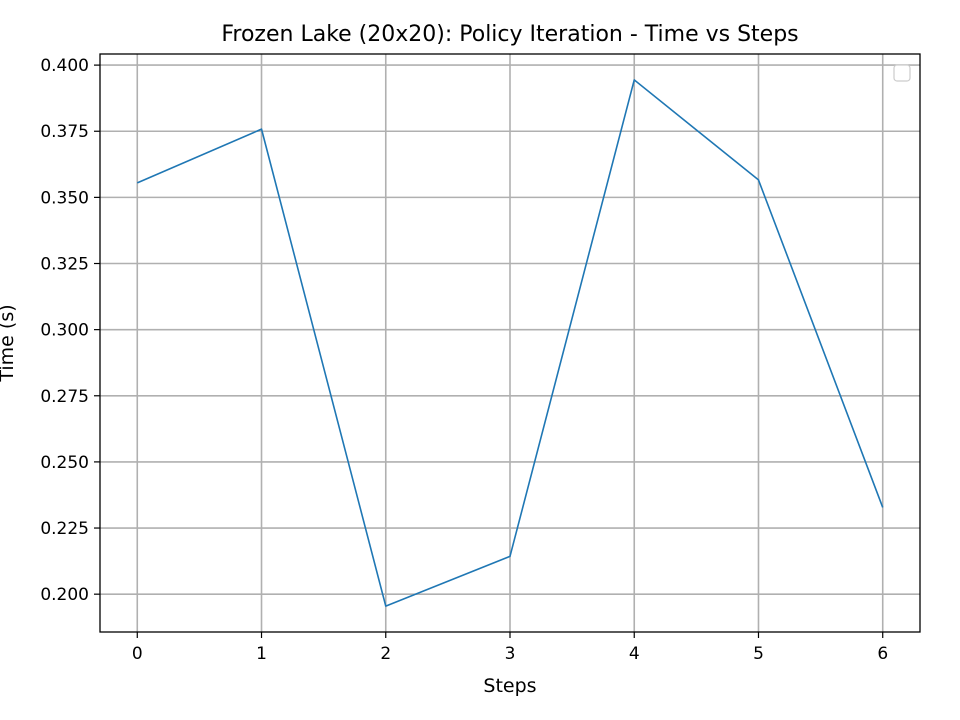  I want to click on y-tick-label: 0.325, so click(64, 265).